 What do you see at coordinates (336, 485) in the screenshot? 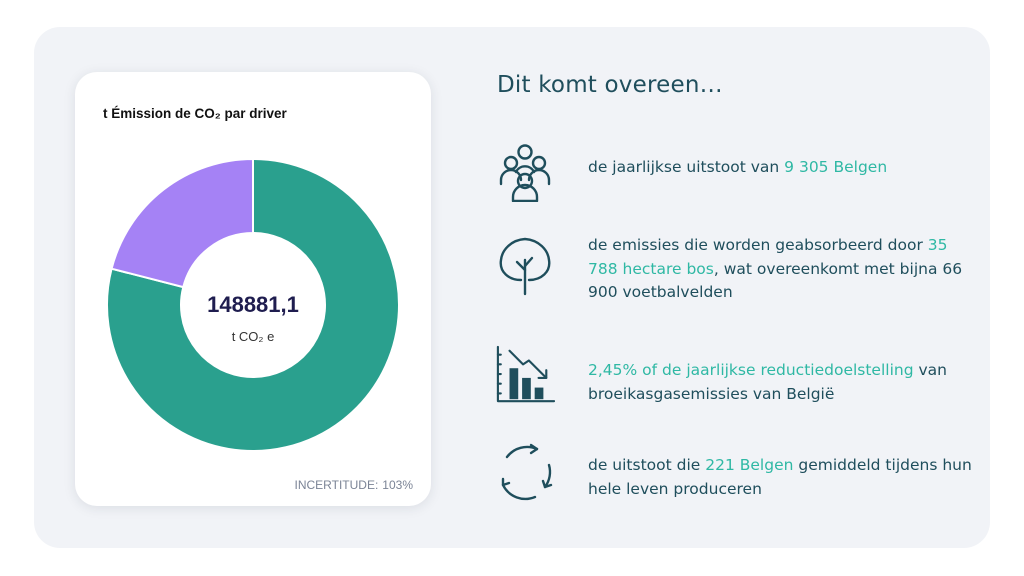
I see `uncertainty-label: INCERTITUDE:` at bounding box center [336, 485].